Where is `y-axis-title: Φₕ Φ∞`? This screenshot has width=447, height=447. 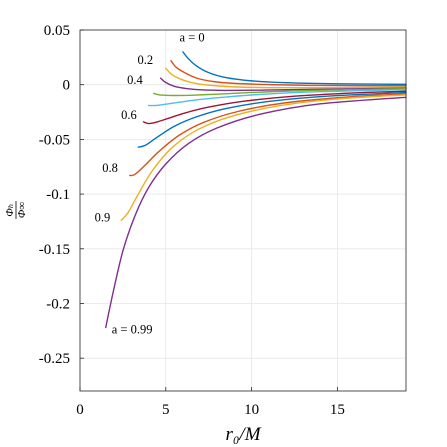
y-axis-title: Φₕ Φ∞ is located at coordinates (16, 210).